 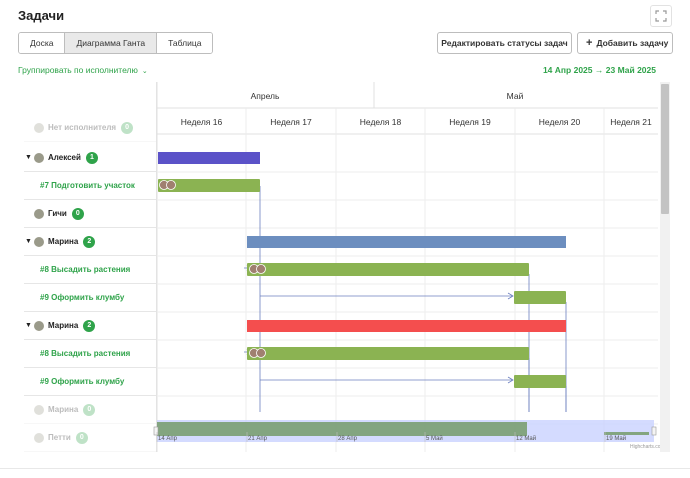 What do you see at coordinates (42, 43) in the screenshot?
I see `tab-board: Доска` at bounding box center [42, 43].